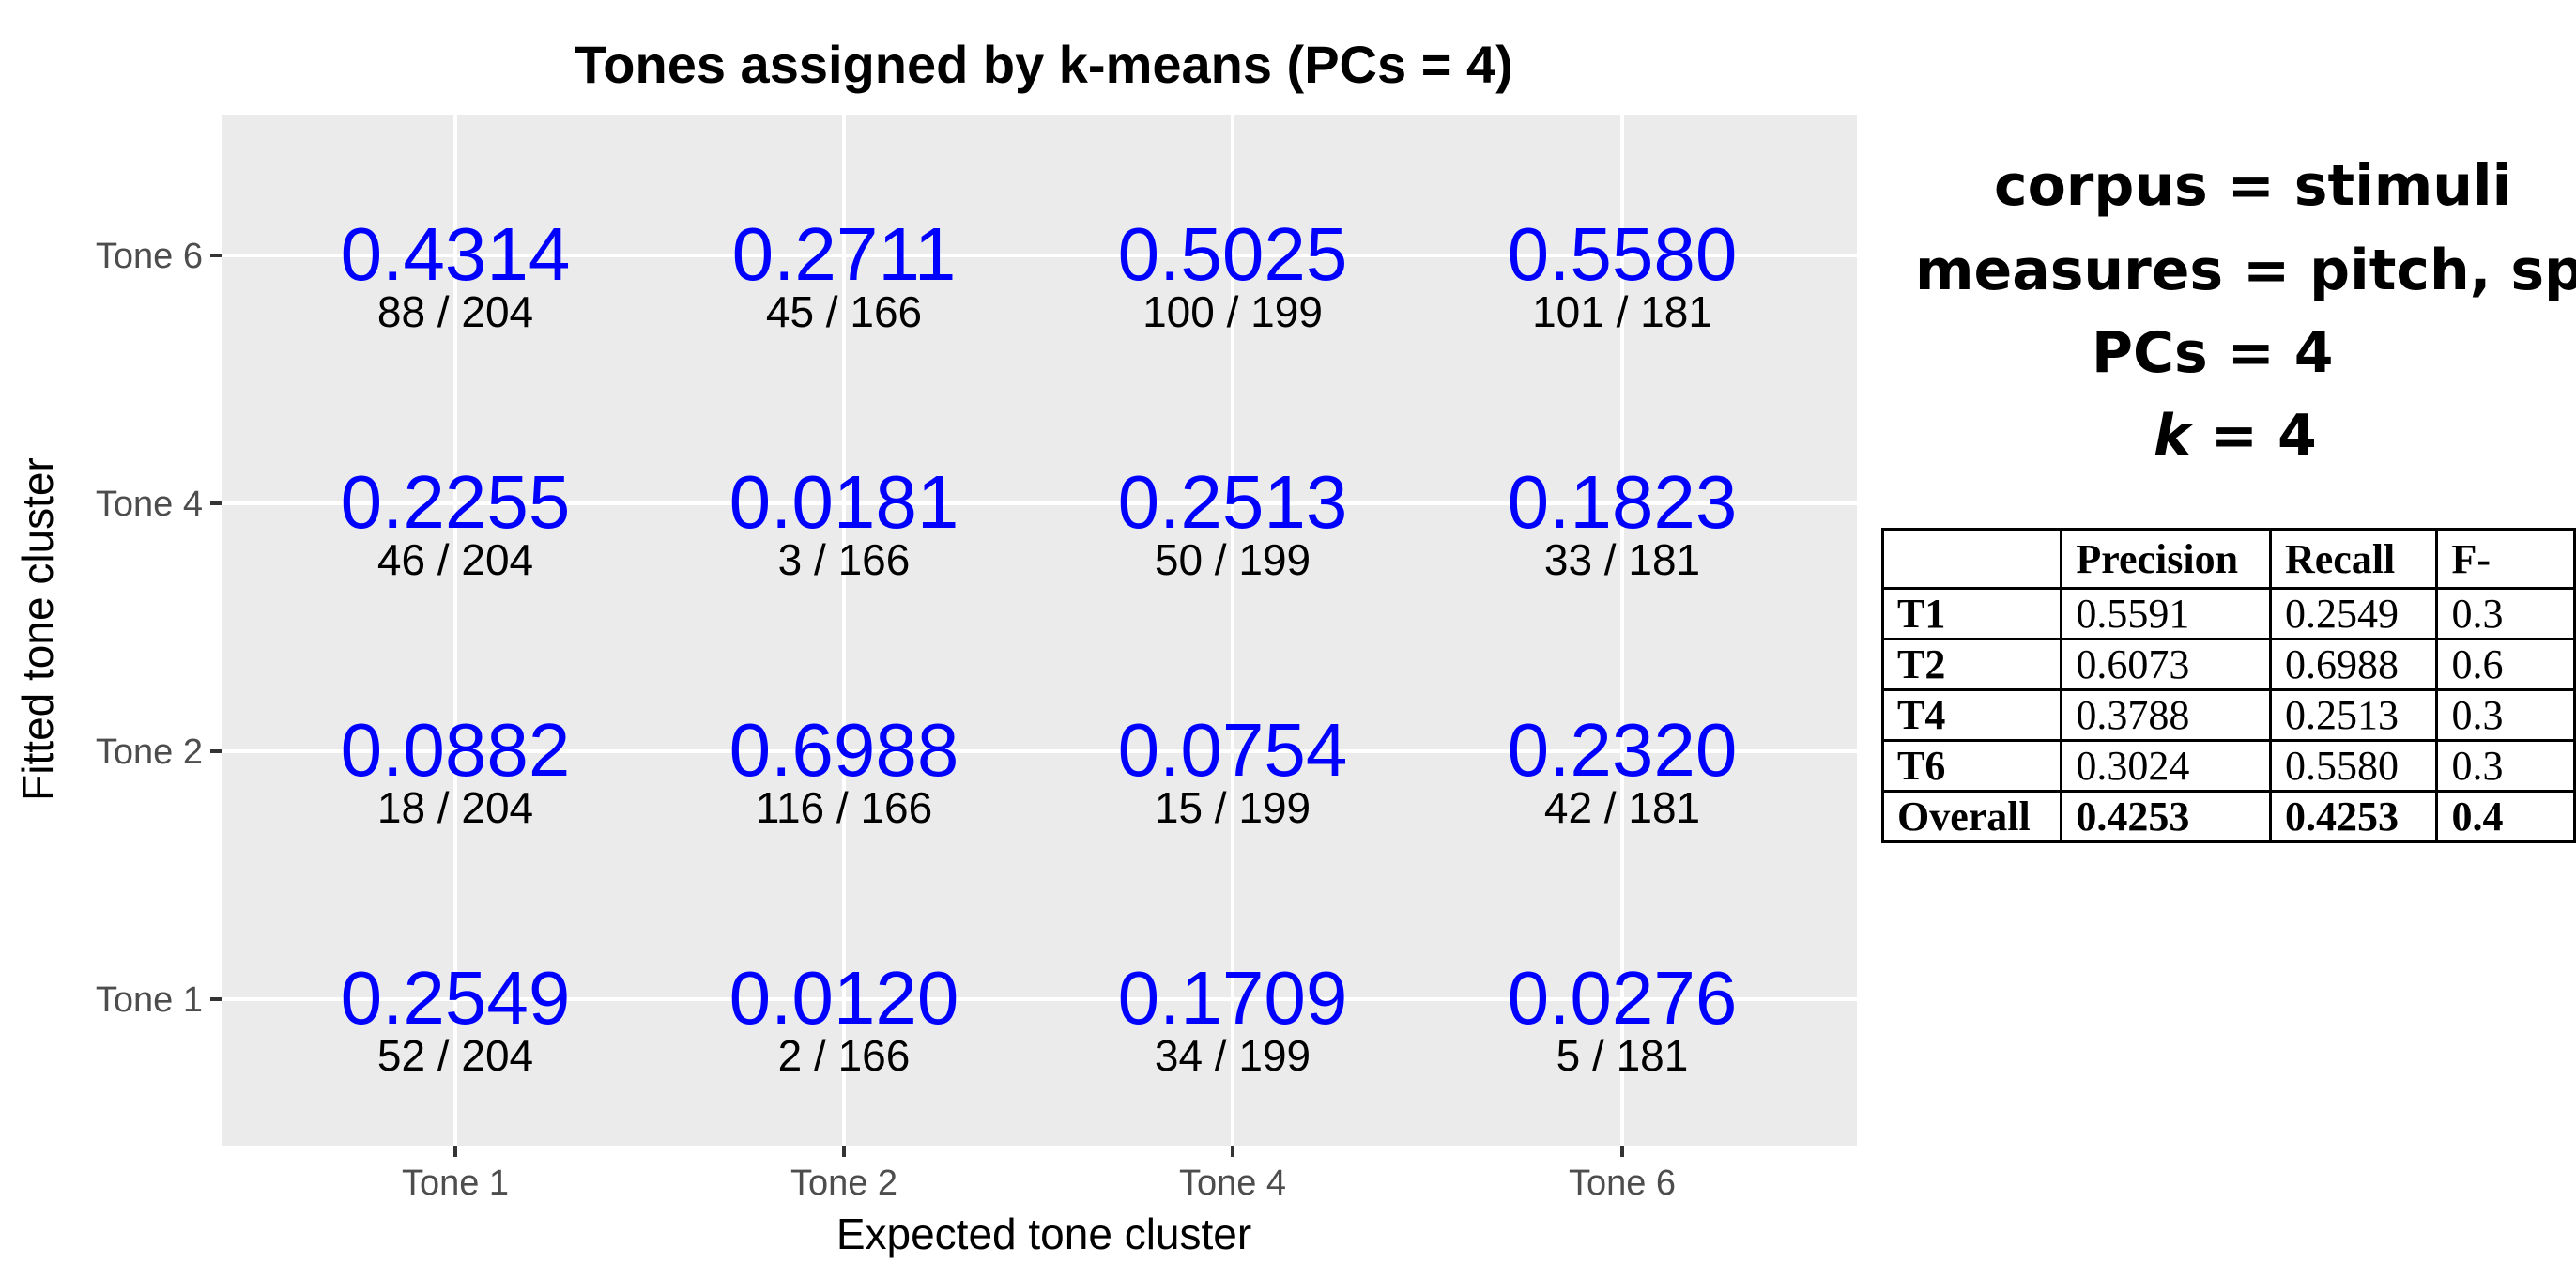 The image size is (2576, 1264). Describe the element at coordinates (1233, 998) in the screenshot. I see `cell-value-label: 0.1709` at that location.